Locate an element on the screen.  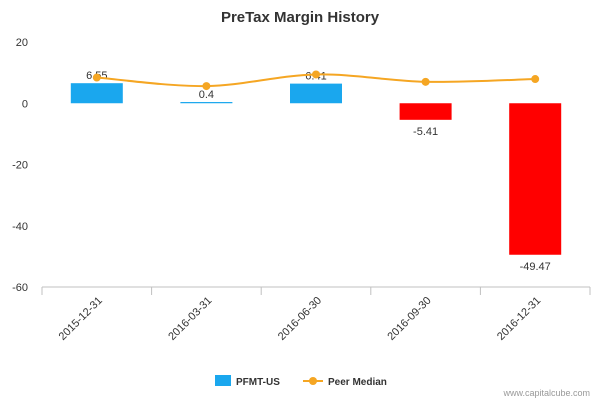
data-label: -49.47 is located at coordinates (535, 267).